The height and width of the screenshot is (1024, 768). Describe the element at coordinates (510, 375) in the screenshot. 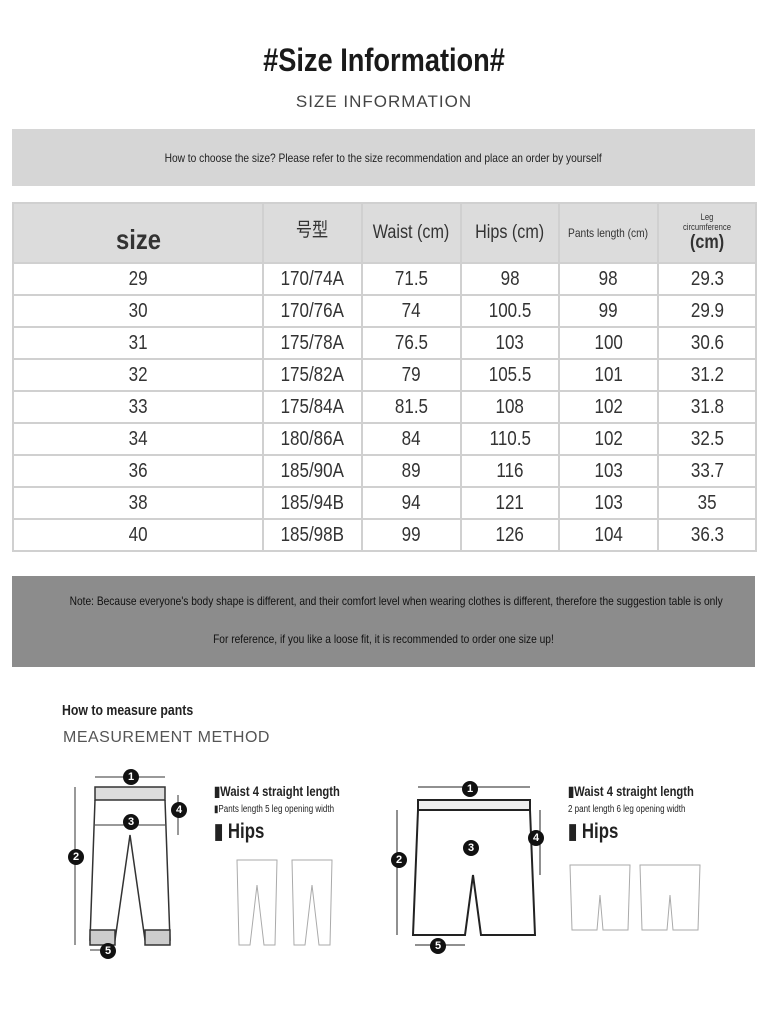

I see `table-cell: 105.5` at that location.